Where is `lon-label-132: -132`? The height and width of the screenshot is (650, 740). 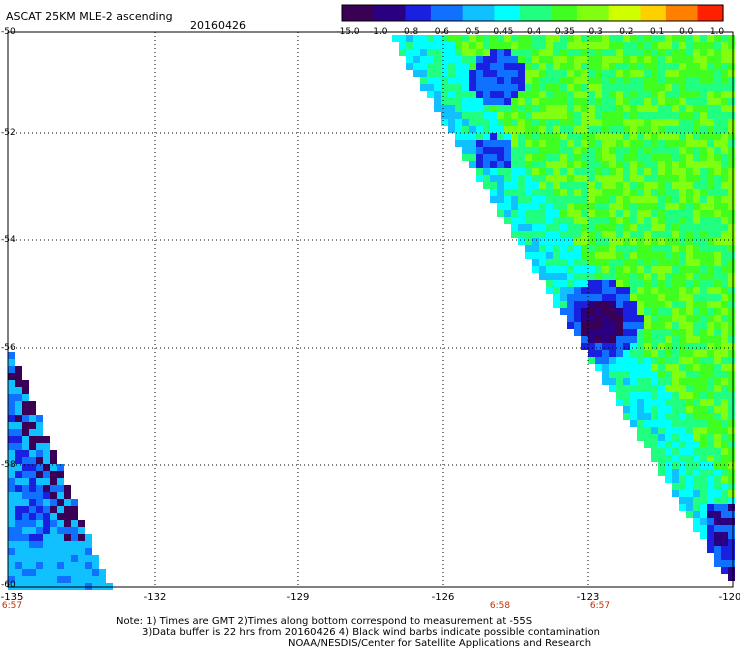 lon-label-132: -132 is located at coordinates (155, 597).